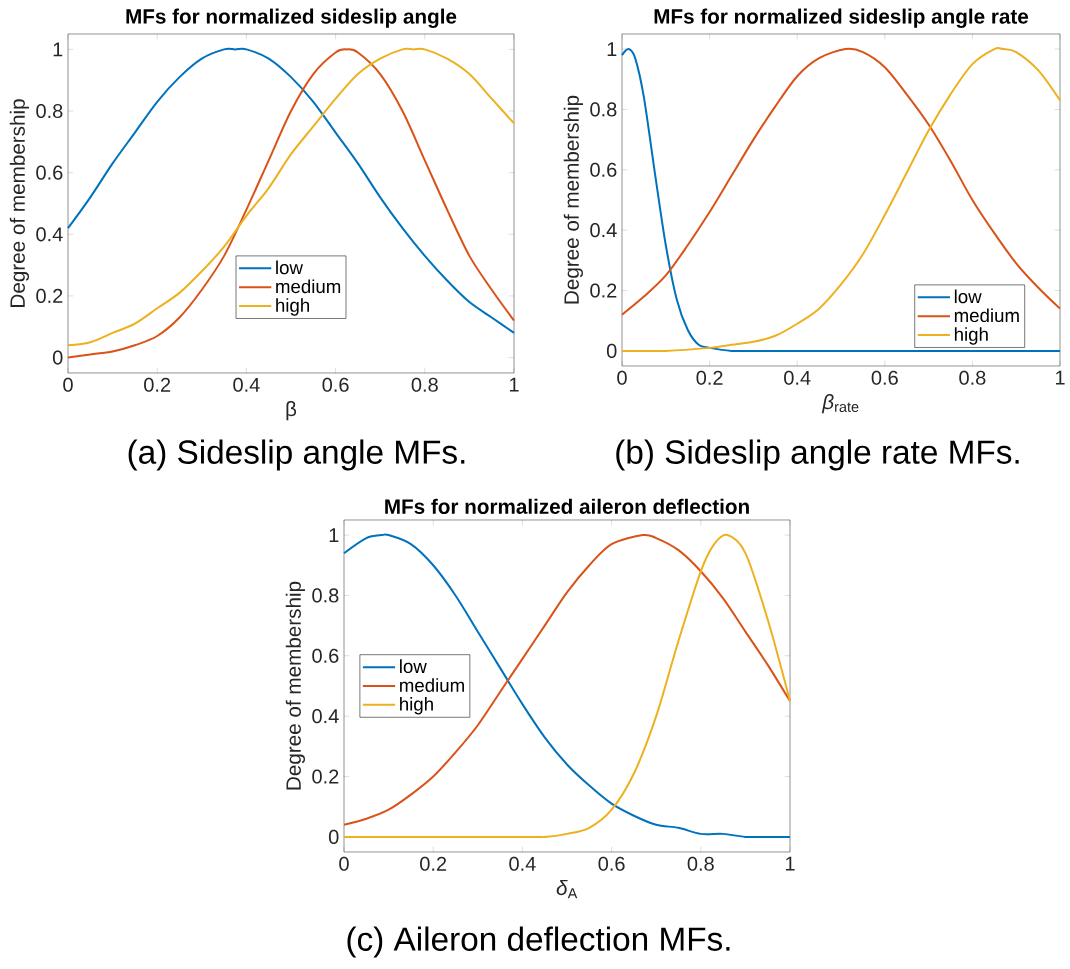 Image resolution: width=1070 pixels, height=969 pixels. What do you see at coordinates (884, 377) in the screenshot?
I see `x-tick-label: 0.6` at bounding box center [884, 377].